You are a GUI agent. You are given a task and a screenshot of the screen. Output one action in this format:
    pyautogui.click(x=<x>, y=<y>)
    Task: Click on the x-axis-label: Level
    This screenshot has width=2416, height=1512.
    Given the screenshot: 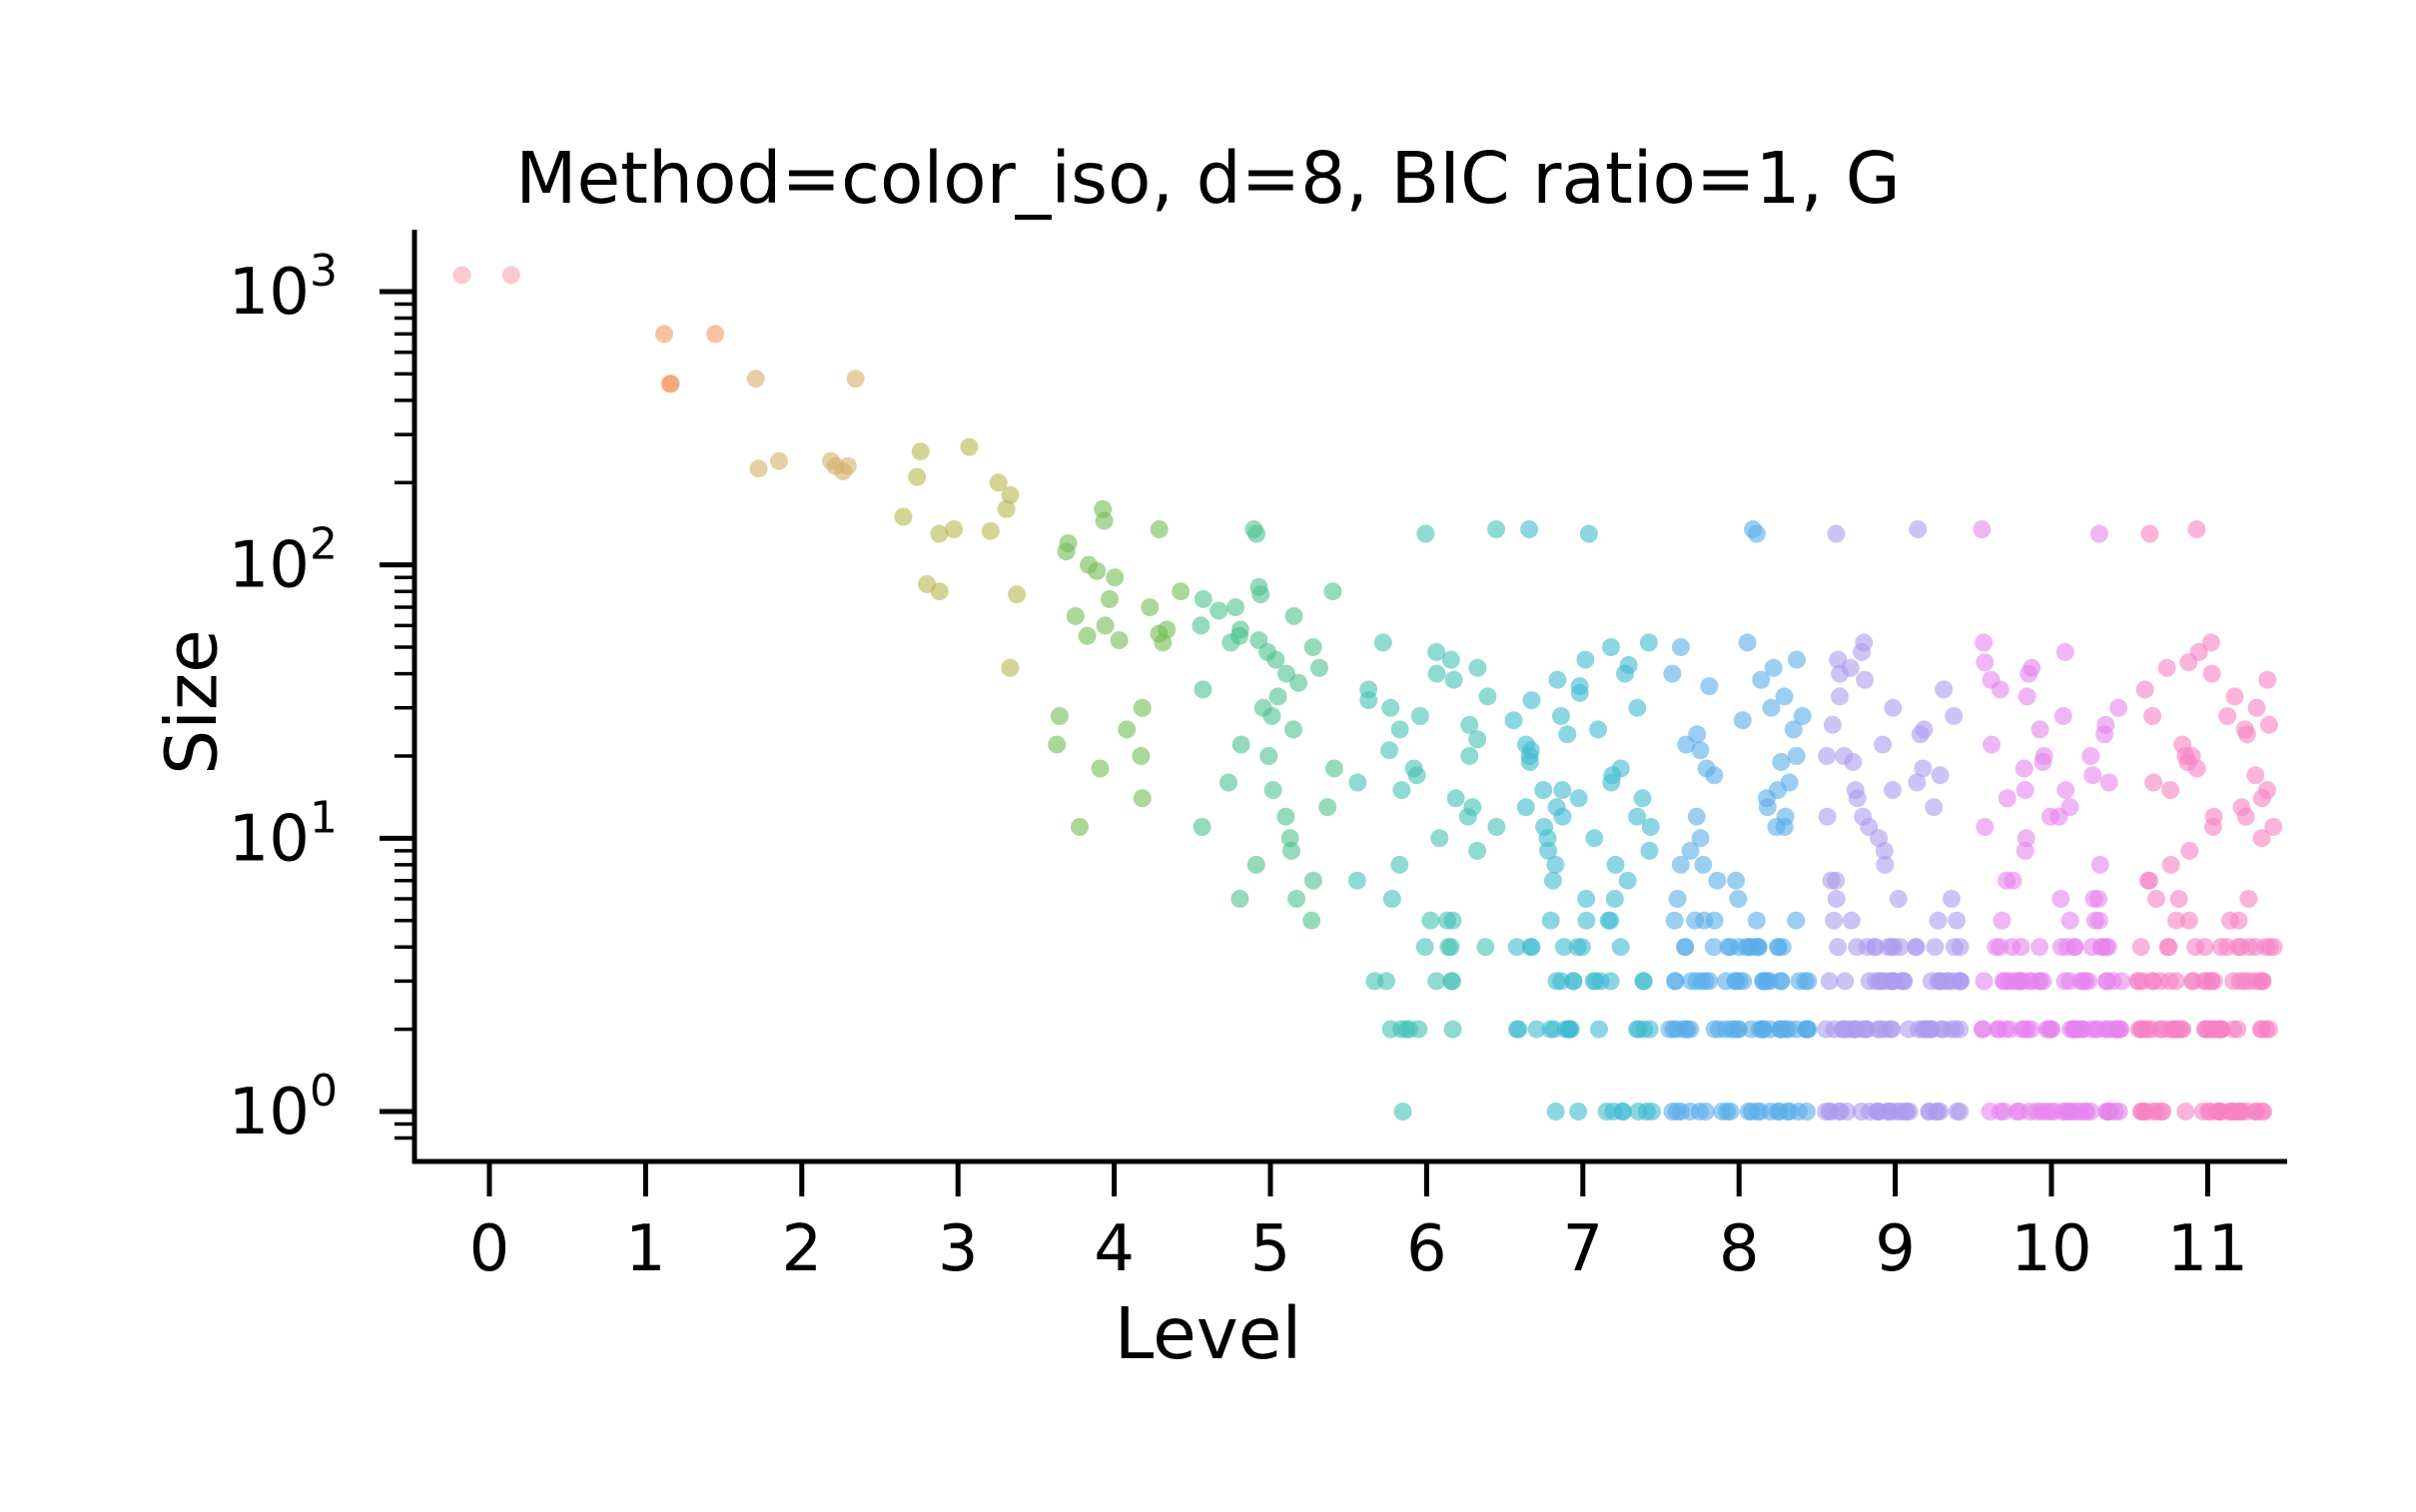 What is the action you would take?
    pyautogui.click(x=1208, y=1333)
    